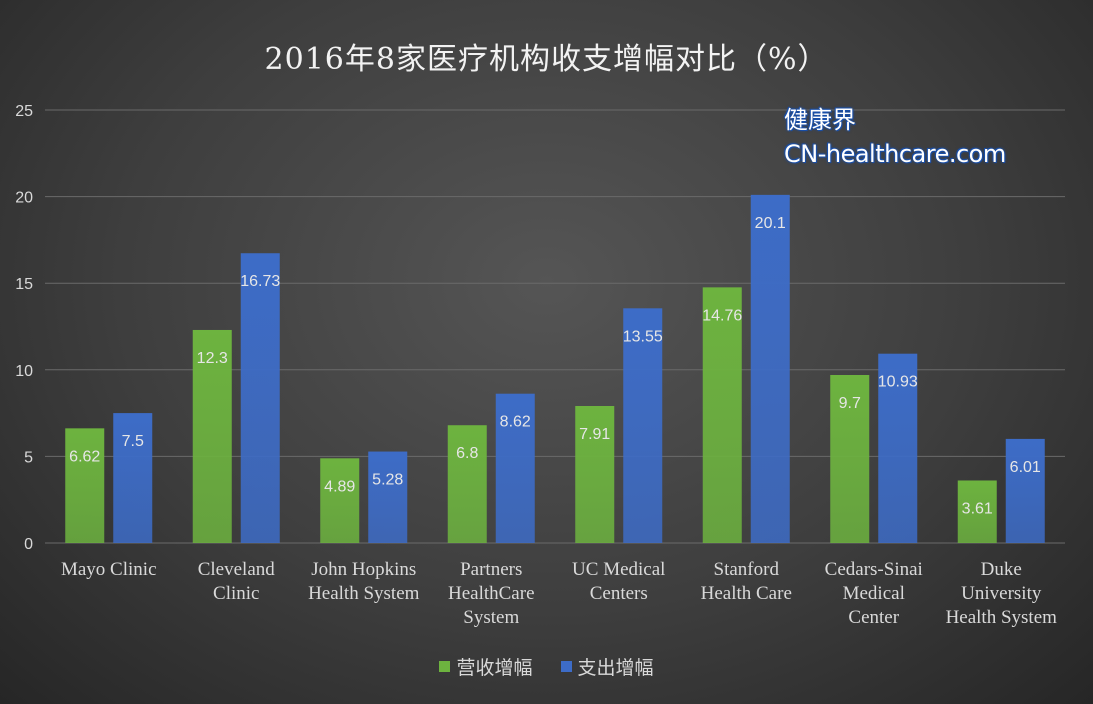  What do you see at coordinates (237, 569) in the screenshot?
I see `x-category-label: Cleveland` at bounding box center [237, 569].